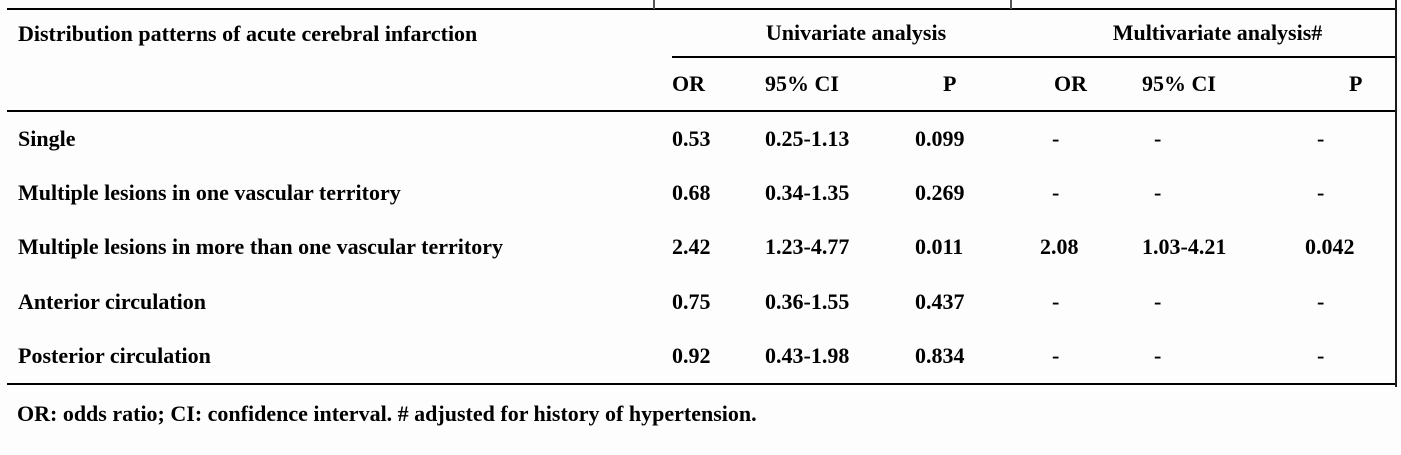 This screenshot has height=455, width=1401. Describe the element at coordinates (1356, 83) in the screenshot. I see `subheader-multivariate-p: P` at that location.